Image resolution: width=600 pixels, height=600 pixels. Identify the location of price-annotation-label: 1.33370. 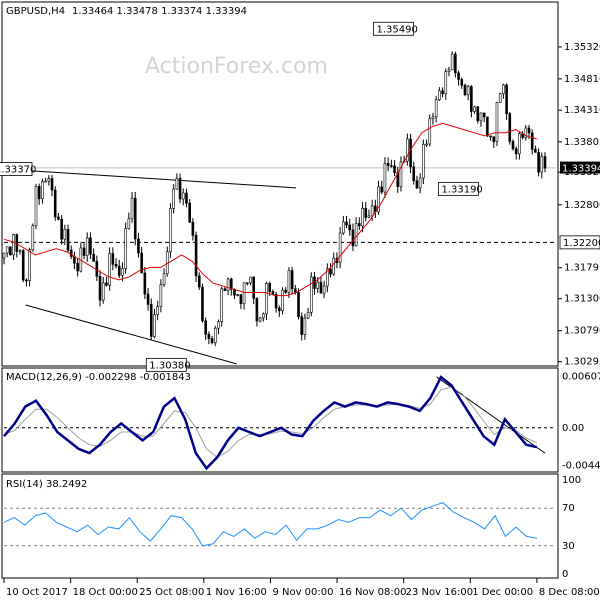
(18, 170).